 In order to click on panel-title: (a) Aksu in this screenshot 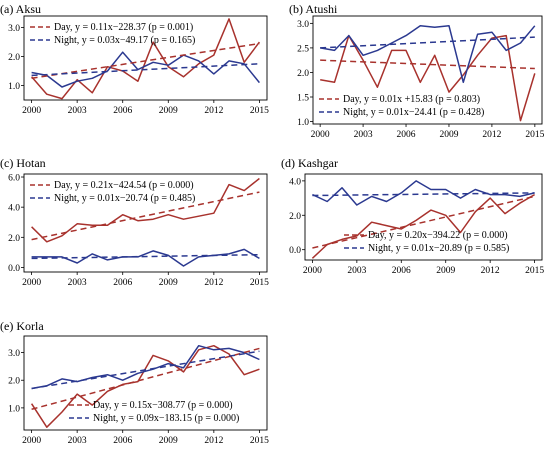, I will do `click(20, 9)`.